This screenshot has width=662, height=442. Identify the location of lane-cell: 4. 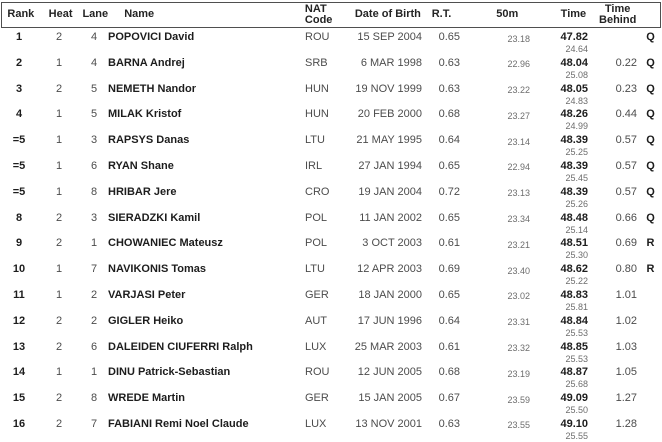
(94, 37).